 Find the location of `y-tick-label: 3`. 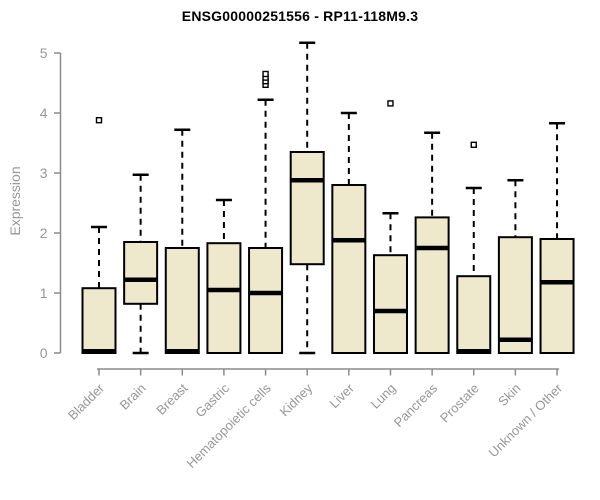

y-tick-label: 3 is located at coordinates (44, 173).